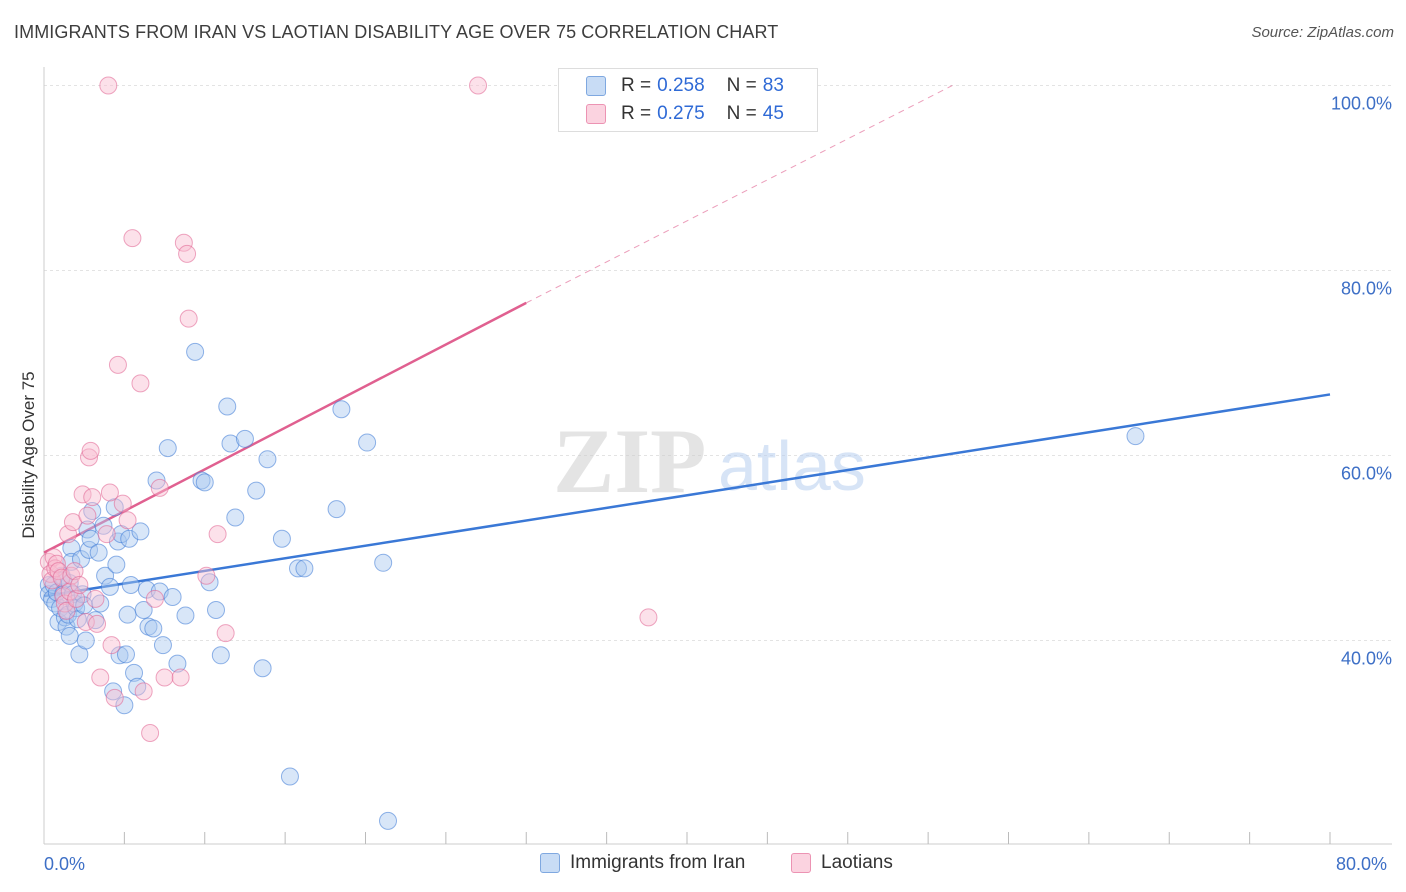 The width and height of the screenshot is (1406, 892). Describe the element at coordinates (1366, 474) in the screenshot. I see `y-tick-label-60: 60.0%` at that location.